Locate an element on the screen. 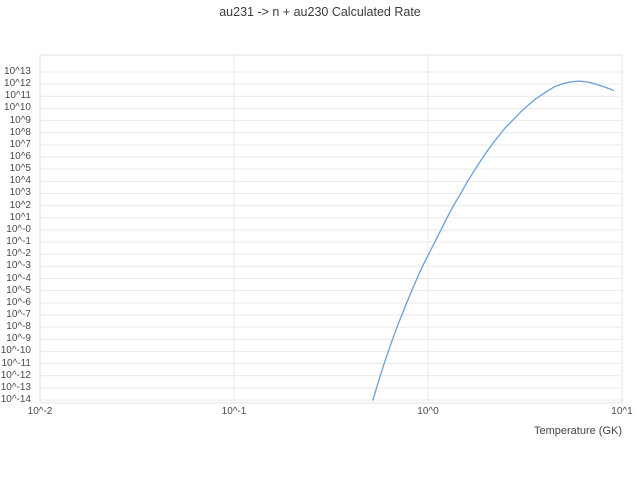 This screenshot has width=640, height=480. y-tick-label: 10^5 is located at coordinates (20, 169).